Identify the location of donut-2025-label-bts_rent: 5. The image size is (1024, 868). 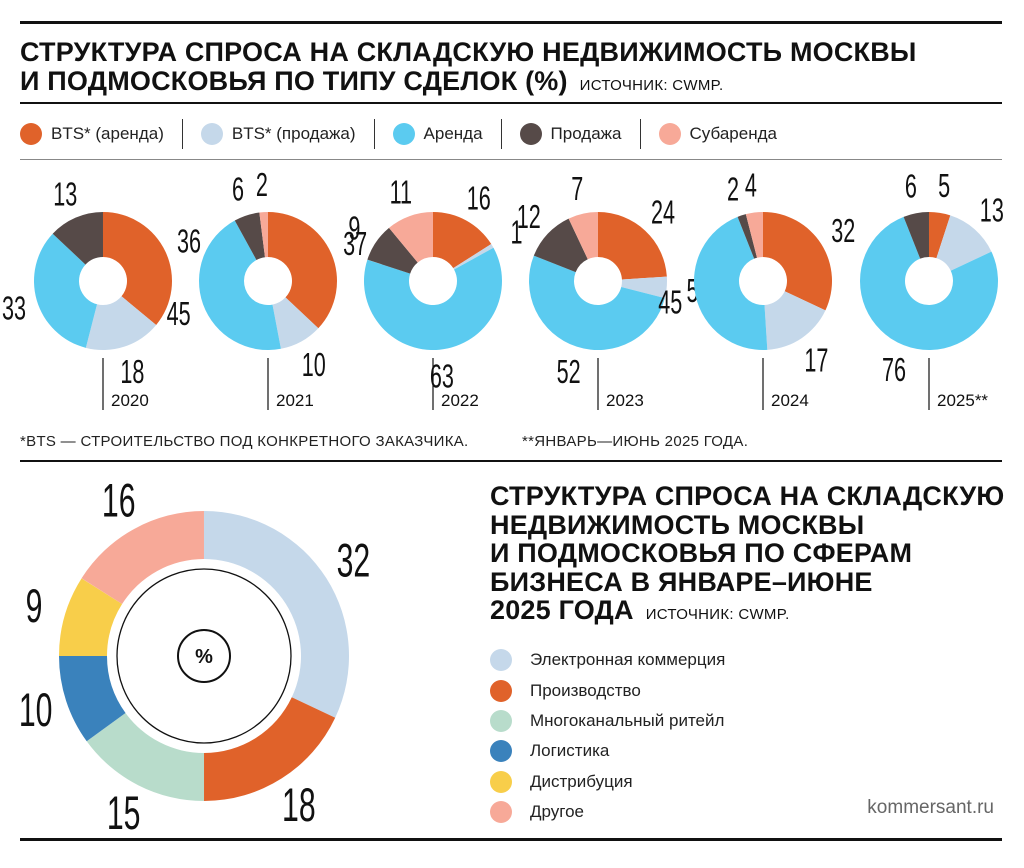
(944, 185).